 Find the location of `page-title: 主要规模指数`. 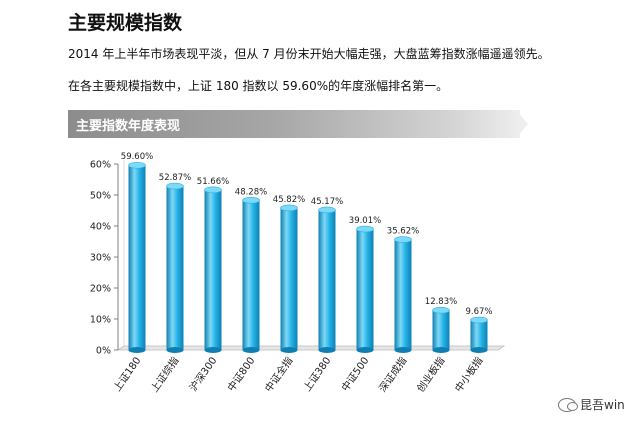

page-title: 主要规模指数 is located at coordinates (125, 23).